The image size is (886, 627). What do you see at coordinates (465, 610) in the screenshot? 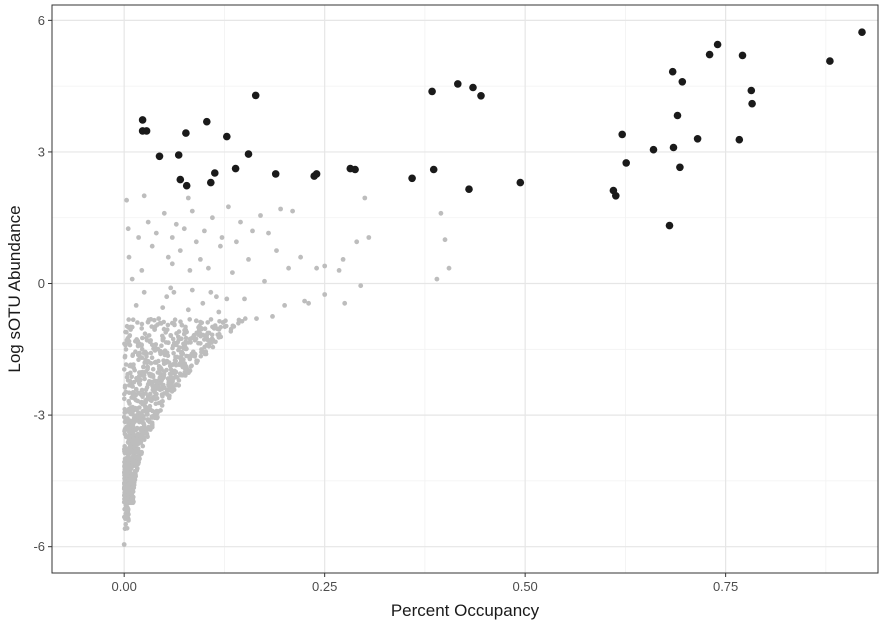
I see `x-axis-title: Percent Occupancy` at bounding box center [465, 610].